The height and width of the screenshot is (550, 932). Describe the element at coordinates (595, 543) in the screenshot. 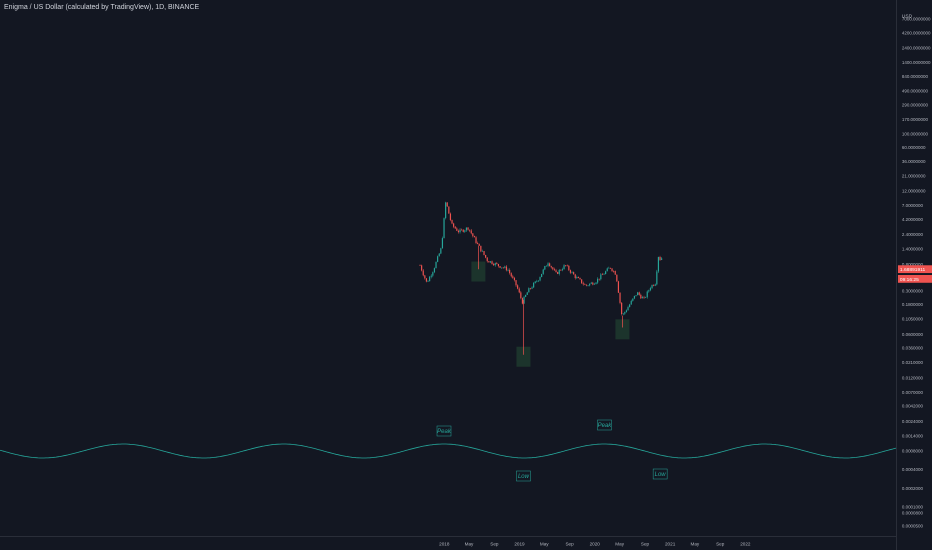

I see `time-tick-label: 2020` at that location.